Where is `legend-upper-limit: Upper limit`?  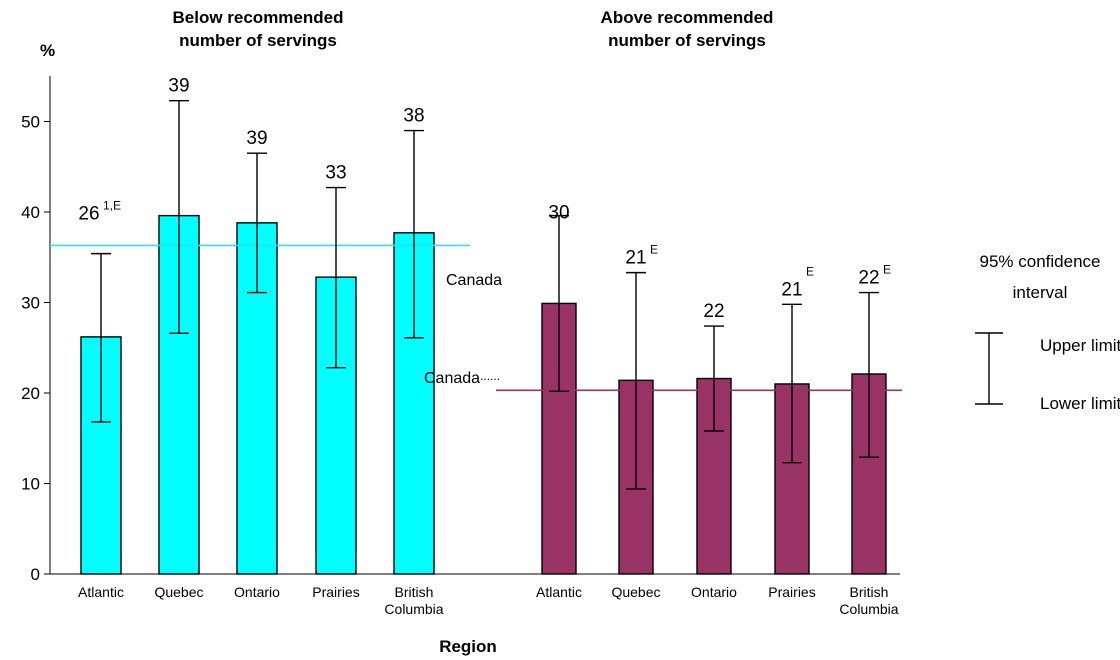 legend-upper-limit: Upper limit is located at coordinates (1080, 345).